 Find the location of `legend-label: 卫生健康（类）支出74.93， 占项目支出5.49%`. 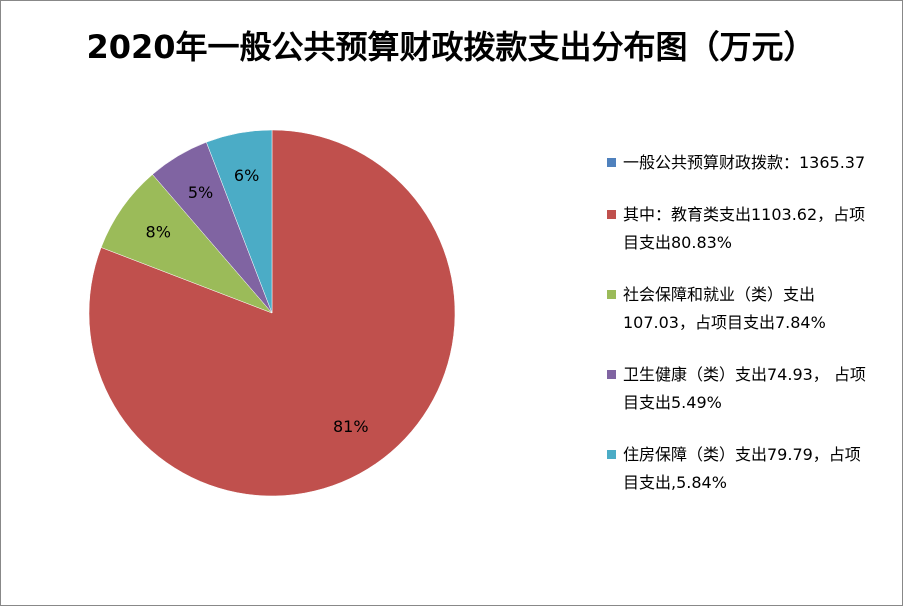

legend-label: 卫生健康（类）支出74.93， 占项目支出5.49% is located at coordinates (744, 388).